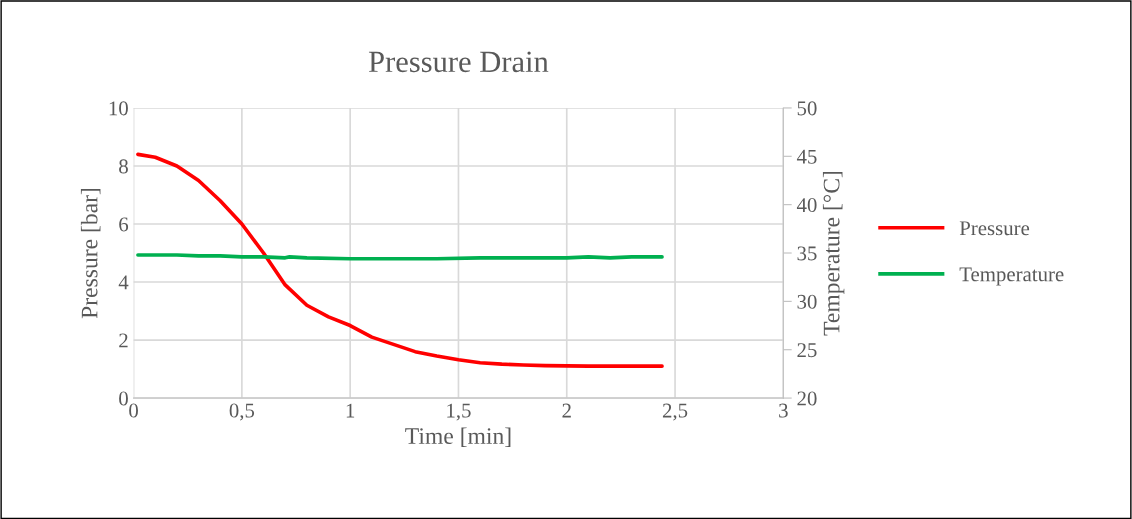  I want to click on x-tick-label: 3, so click(783, 410).